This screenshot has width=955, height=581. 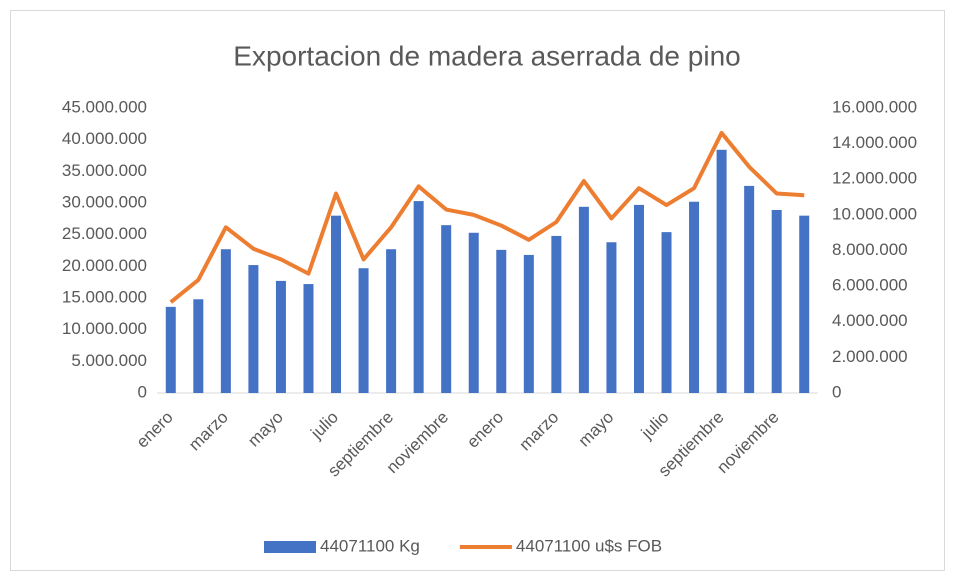 I want to click on y2-tick-label: 8.000.000, so click(x=870, y=249).